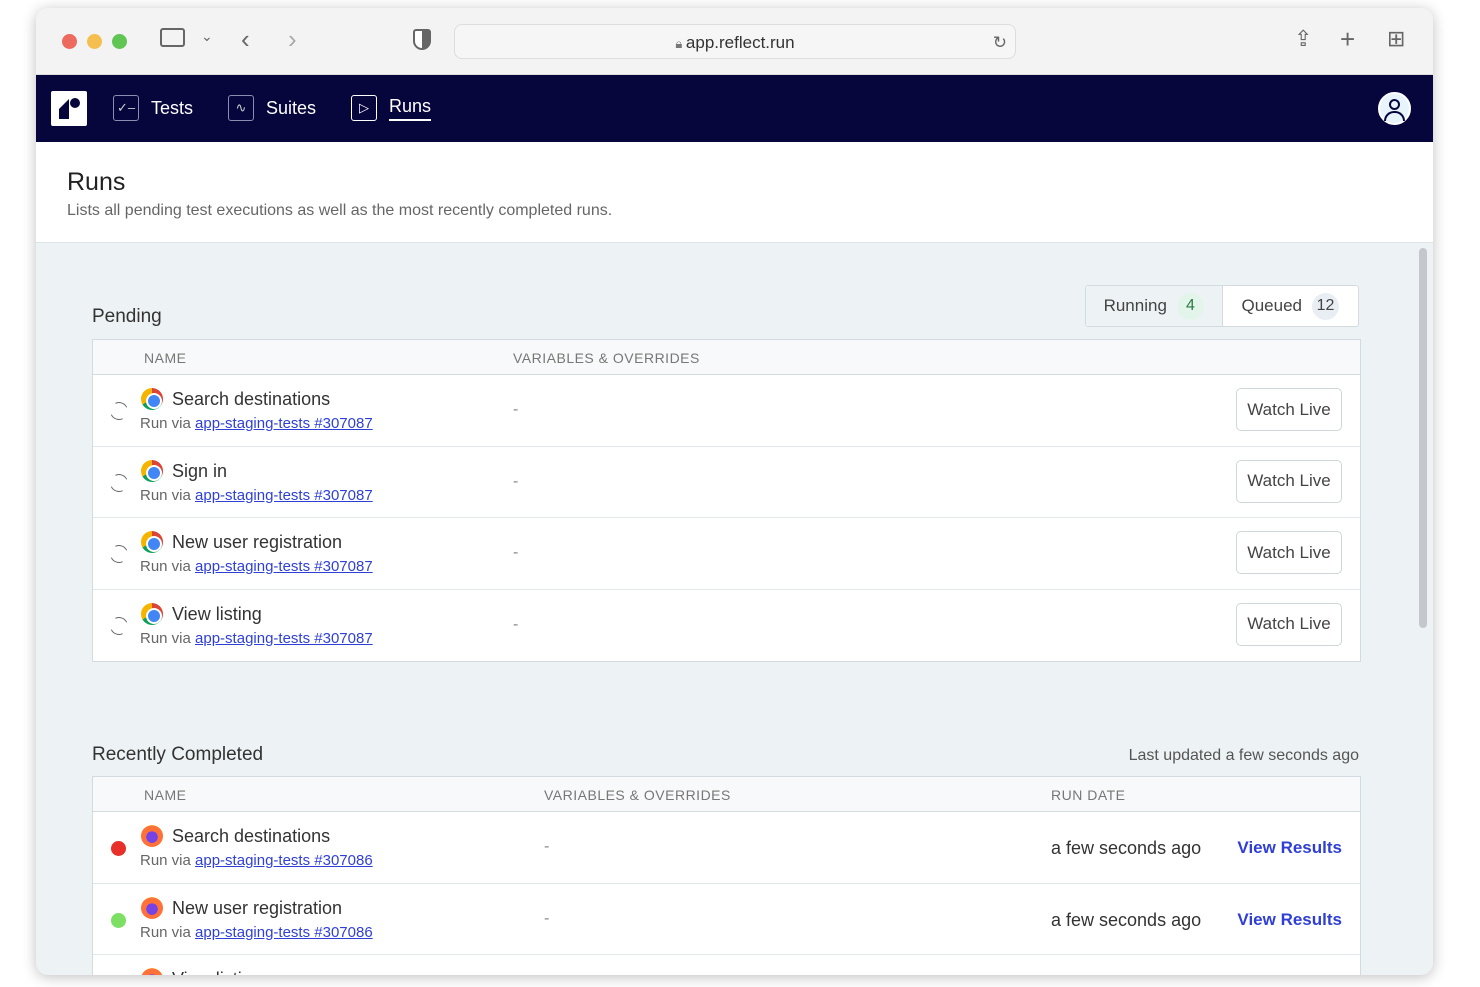  I want to click on nav-tests: ✓– Tests, so click(153, 108).